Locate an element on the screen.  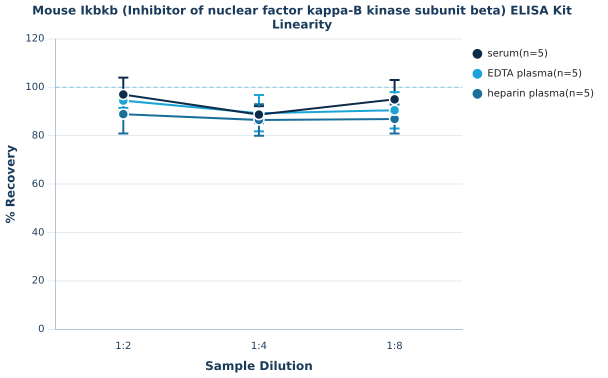
y-tick-label: 80 is located at coordinates (38, 136).